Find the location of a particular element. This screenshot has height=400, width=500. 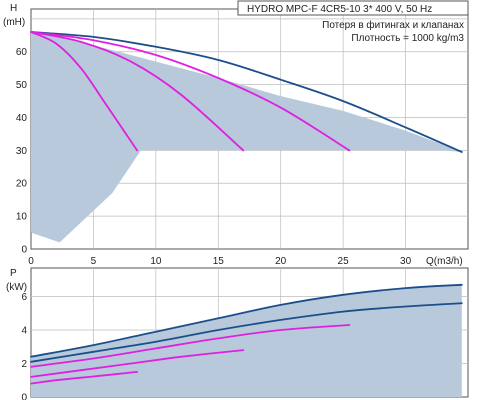

p-curve-a-line is located at coordinates (246, 332).